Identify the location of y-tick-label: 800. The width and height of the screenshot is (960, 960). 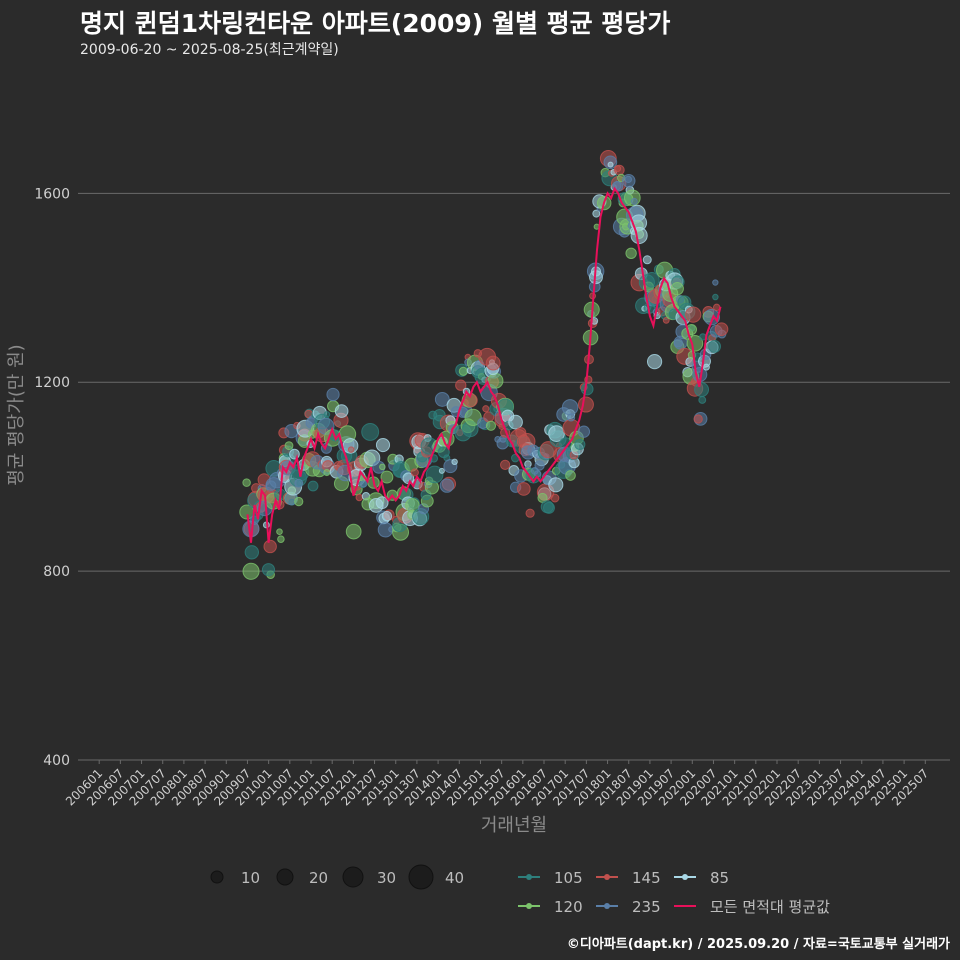
(56, 572).